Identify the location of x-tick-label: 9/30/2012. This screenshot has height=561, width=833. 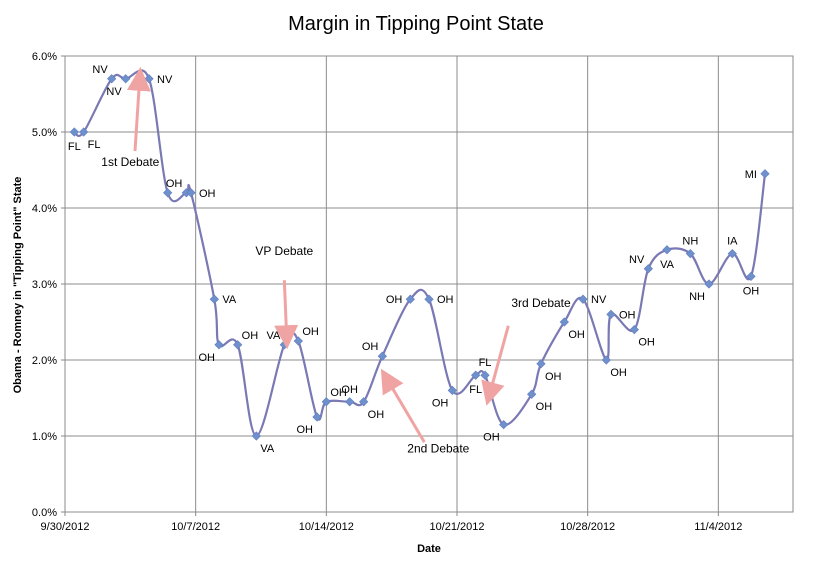
(65, 527).